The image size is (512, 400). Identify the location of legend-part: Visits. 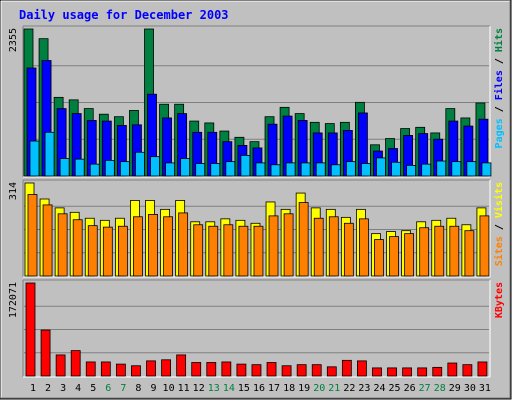
(499, 200).